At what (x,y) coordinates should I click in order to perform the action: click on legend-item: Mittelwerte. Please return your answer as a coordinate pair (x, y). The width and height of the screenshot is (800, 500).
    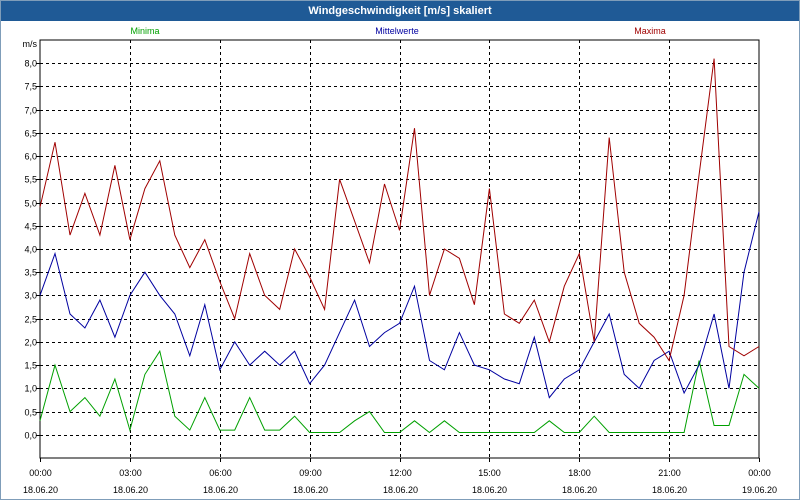
    Looking at the image, I should click on (397, 31).